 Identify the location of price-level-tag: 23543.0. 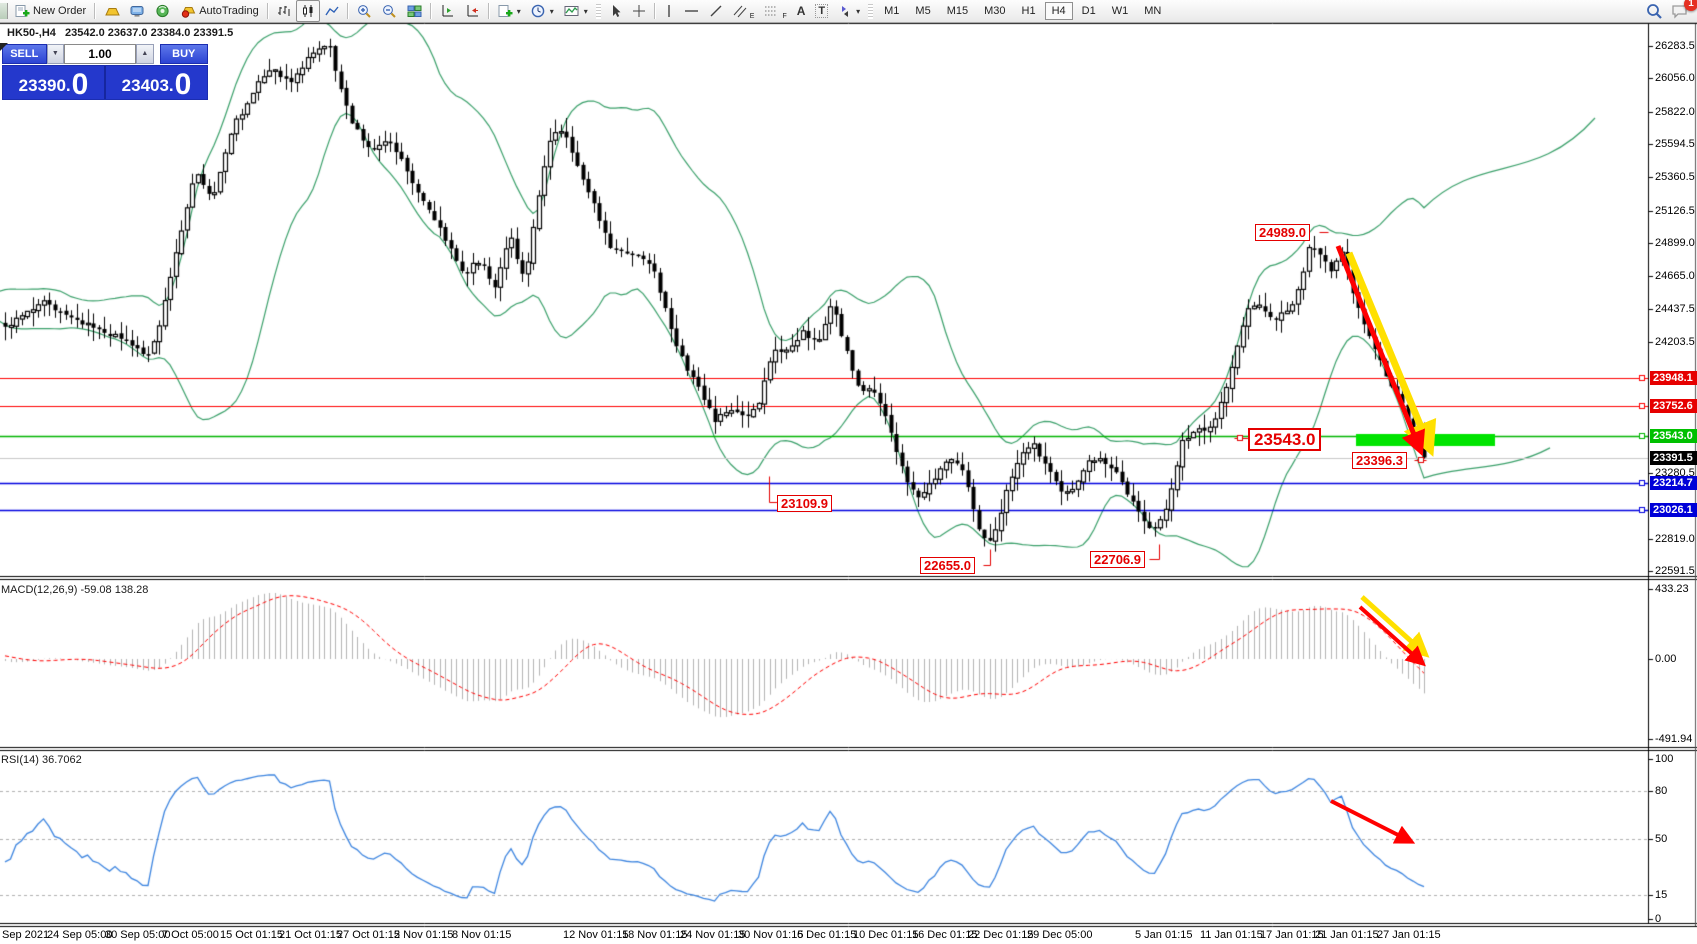
(1673, 435).